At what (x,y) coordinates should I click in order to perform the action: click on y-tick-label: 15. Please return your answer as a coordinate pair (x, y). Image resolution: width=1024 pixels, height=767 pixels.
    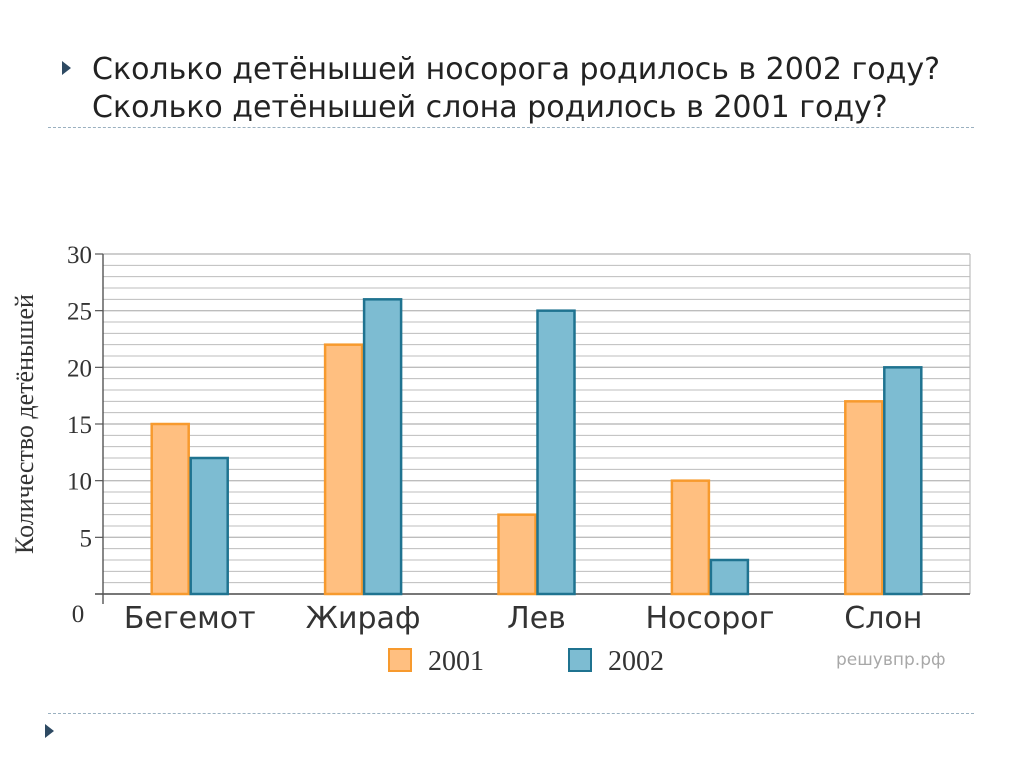
    Looking at the image, I should click on (79, 425).